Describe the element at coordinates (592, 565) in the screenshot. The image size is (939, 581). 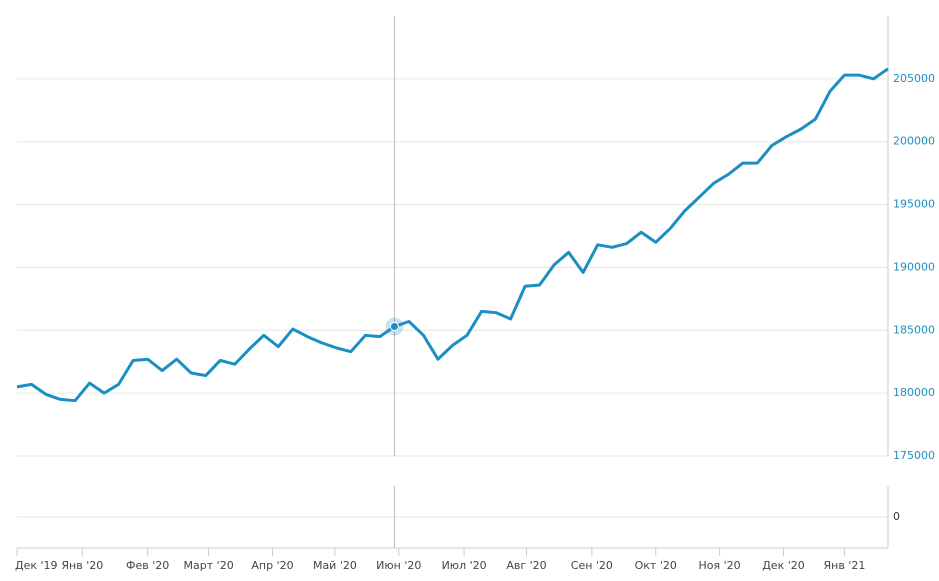
I see `x-tick-label: Сен '20` at that location.